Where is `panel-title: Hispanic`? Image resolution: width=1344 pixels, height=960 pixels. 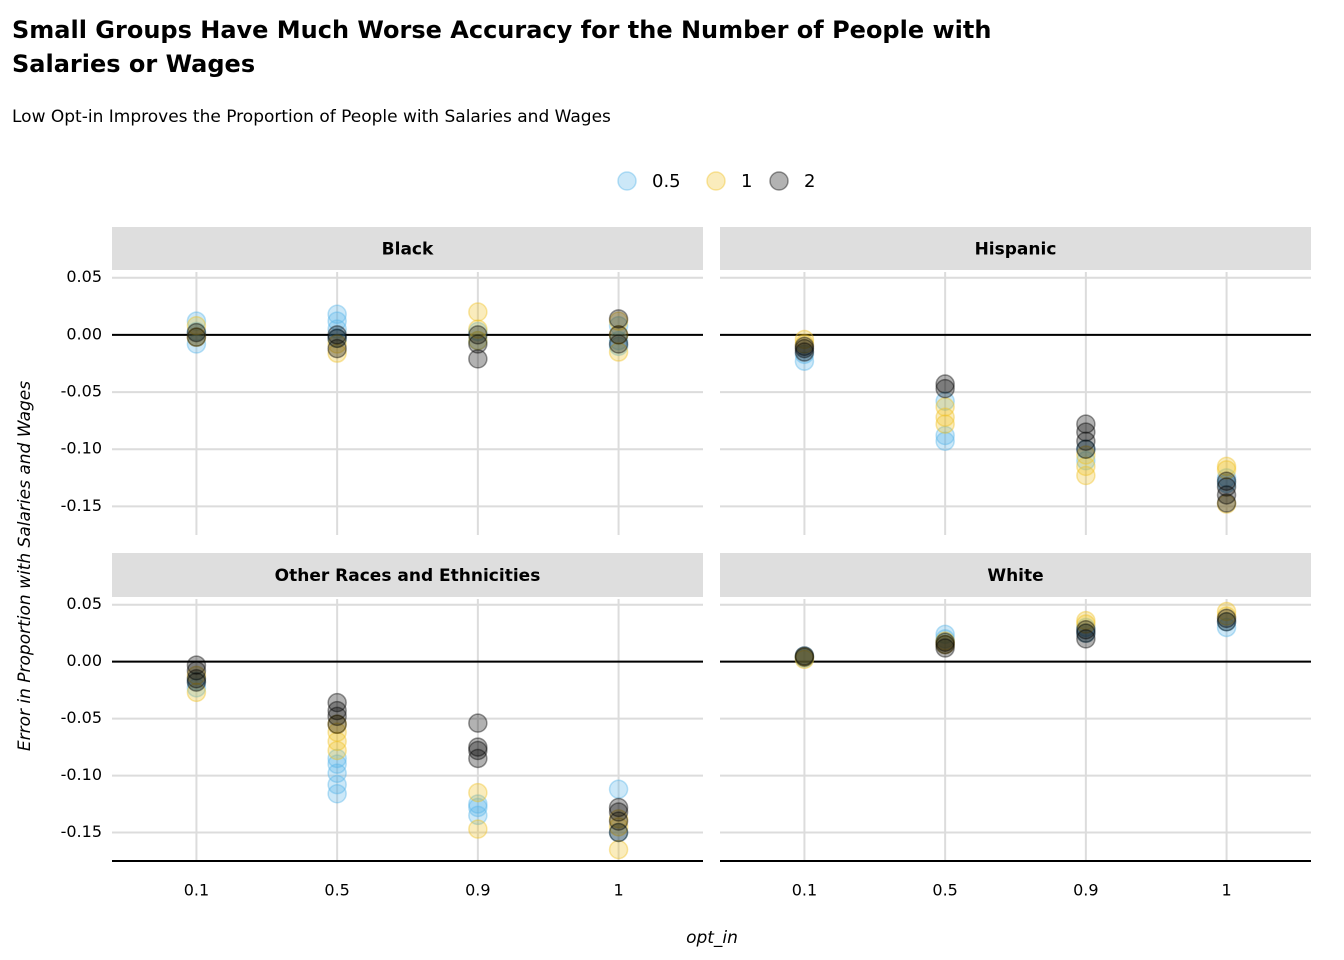
panel-title: Hispanic is located at coordinates (1016, 250).